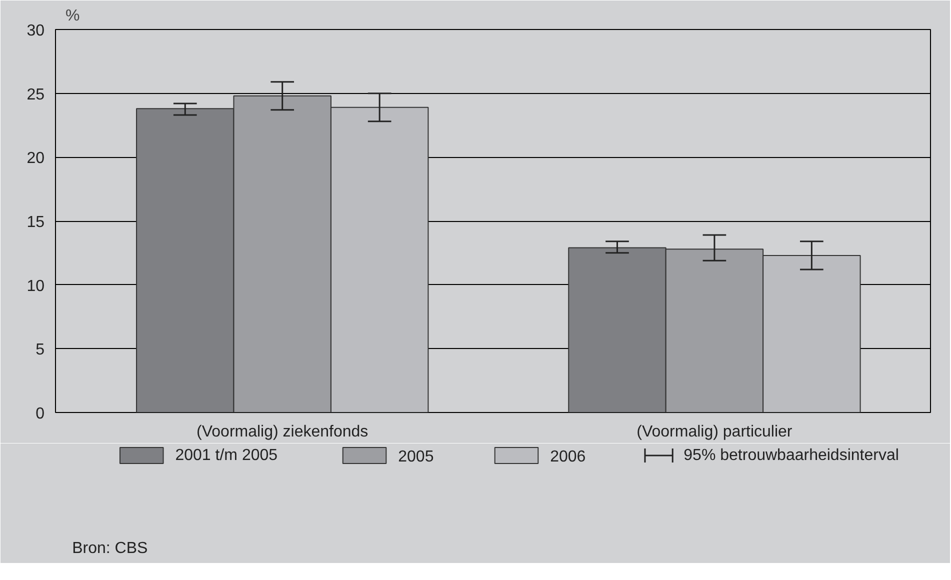  What do you see at coordinates (35, 95) in the screenshot?
I see `y-tick-label: 25` at bounding box center [35, 95].